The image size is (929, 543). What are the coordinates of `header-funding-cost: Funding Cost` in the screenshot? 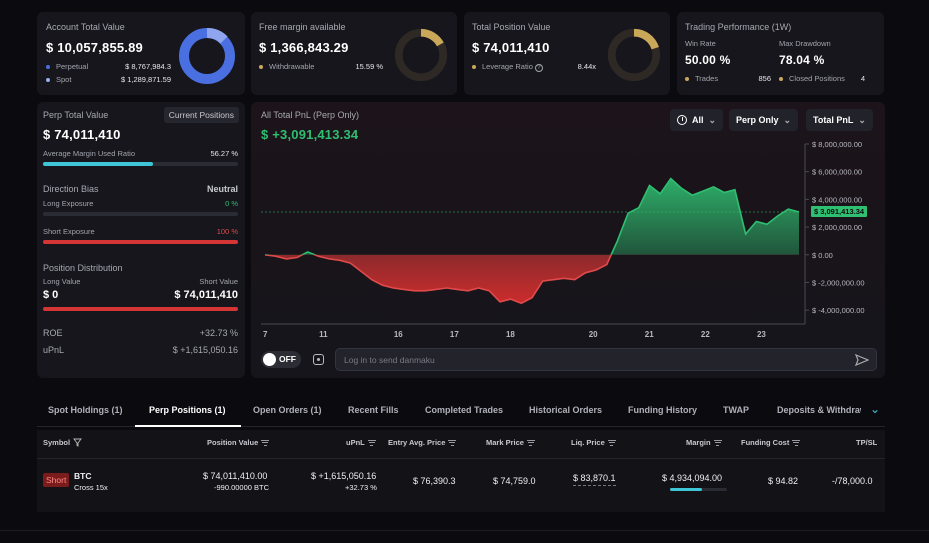 It's located at (771, 442).